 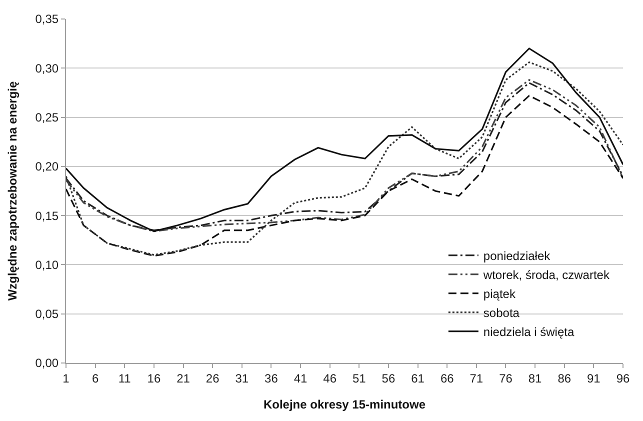 What do you see at coordinates (594, 378) in the screenshot?
I see `x-tick-label: 91` at bounding box center [594, 378].